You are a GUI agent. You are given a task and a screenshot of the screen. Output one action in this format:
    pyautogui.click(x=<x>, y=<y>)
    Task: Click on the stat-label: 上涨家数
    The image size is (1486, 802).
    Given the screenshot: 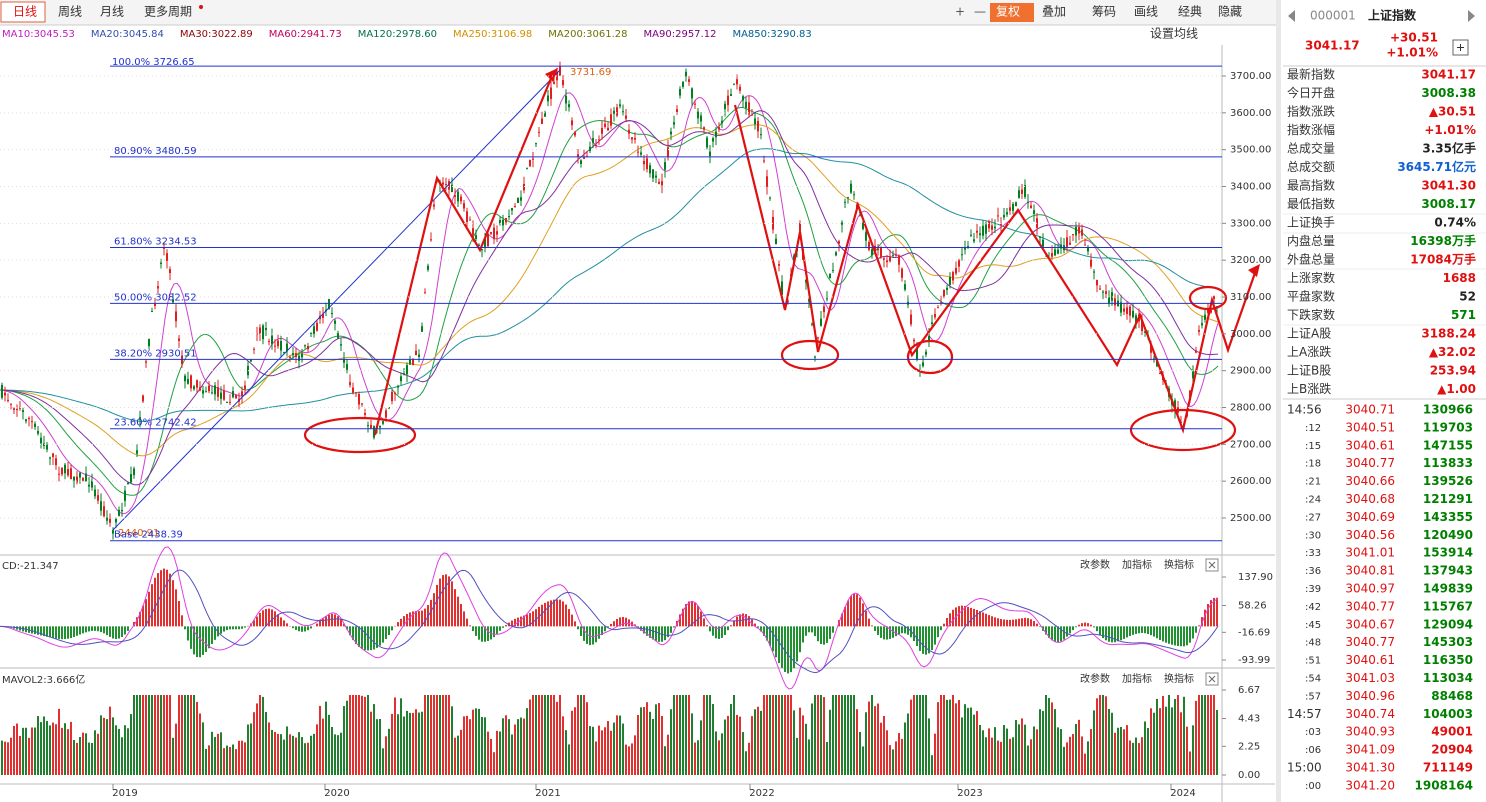 What is the action you would take?
    pyautogui.click(x=1311, y=277)
    